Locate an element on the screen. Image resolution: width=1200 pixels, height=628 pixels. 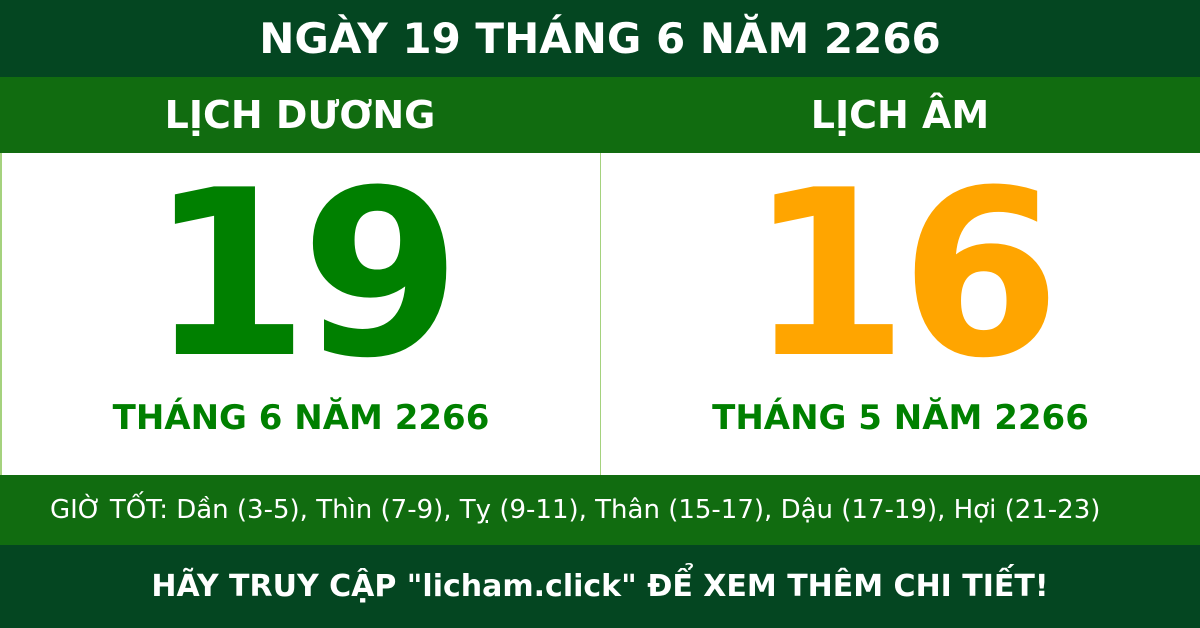
solar-month-year: THÁNG 6 NĂM 2266 is located at coordinates (301, 418).